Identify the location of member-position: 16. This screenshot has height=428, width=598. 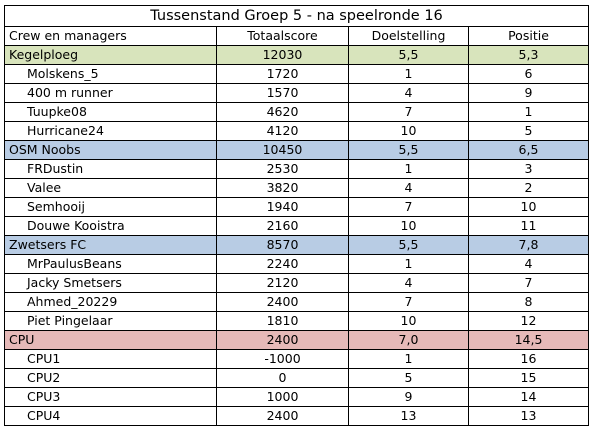
(528, 359).